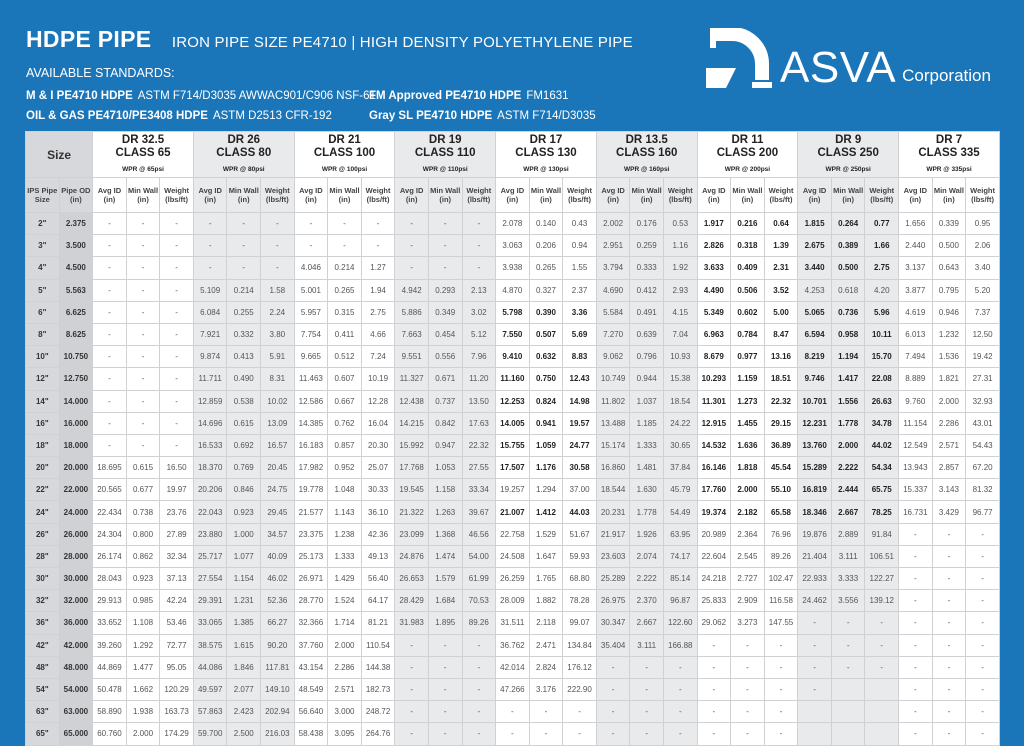 The image size is (1024, 746). I want to click on standard-name: Gray SL PE4710 HDPE, so click(431, 116).